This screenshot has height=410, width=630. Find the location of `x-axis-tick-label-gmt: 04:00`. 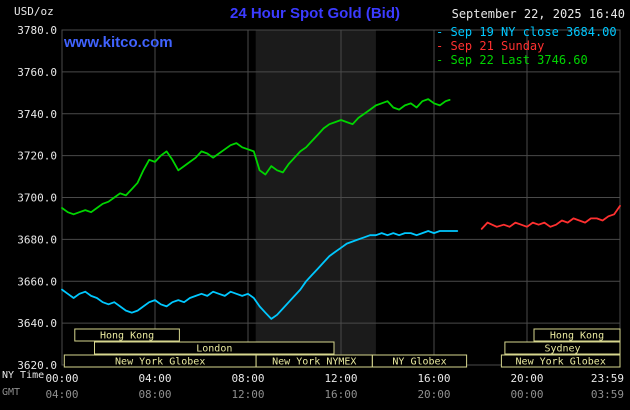

x-axis-tick-label-gmt: 04:00 is located at coordinates (61, 394).